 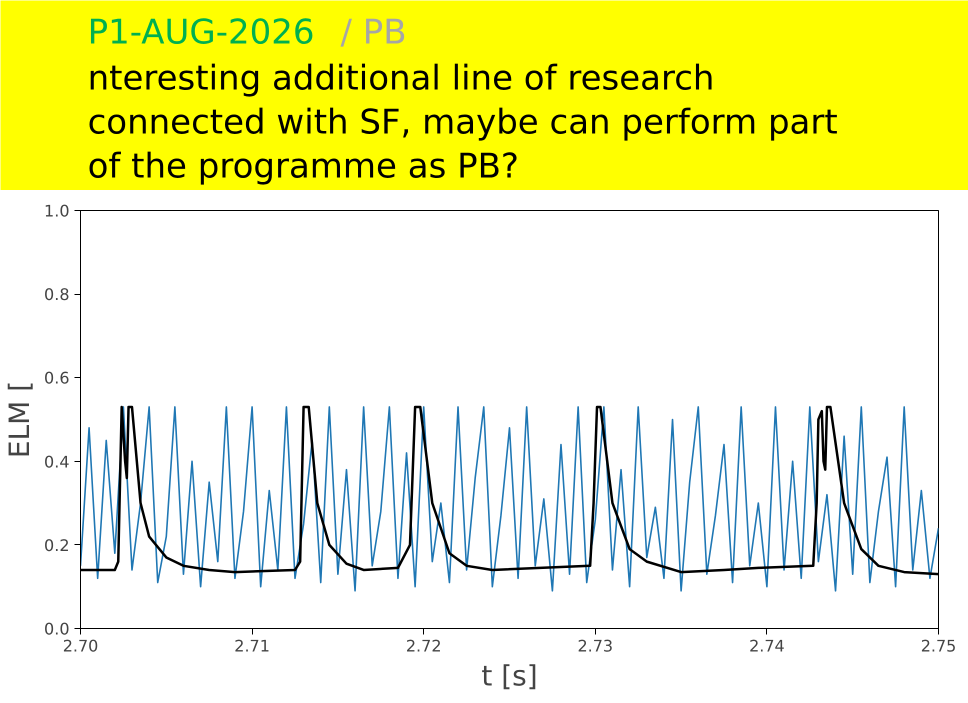 What do you see at coordinates (201, 32) in the screenshot?
I see `text: P1-AUG-2026` at bounding box center [201, 32].